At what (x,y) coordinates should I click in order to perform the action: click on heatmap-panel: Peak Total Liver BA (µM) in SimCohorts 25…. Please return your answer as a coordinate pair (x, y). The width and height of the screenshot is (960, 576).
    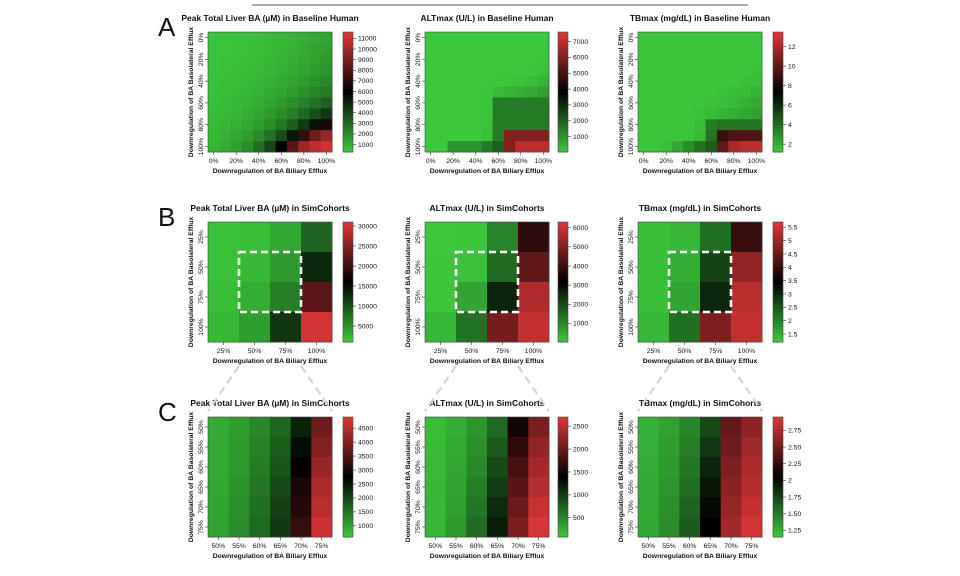
    Looking at the image, I should click on (282, 284).